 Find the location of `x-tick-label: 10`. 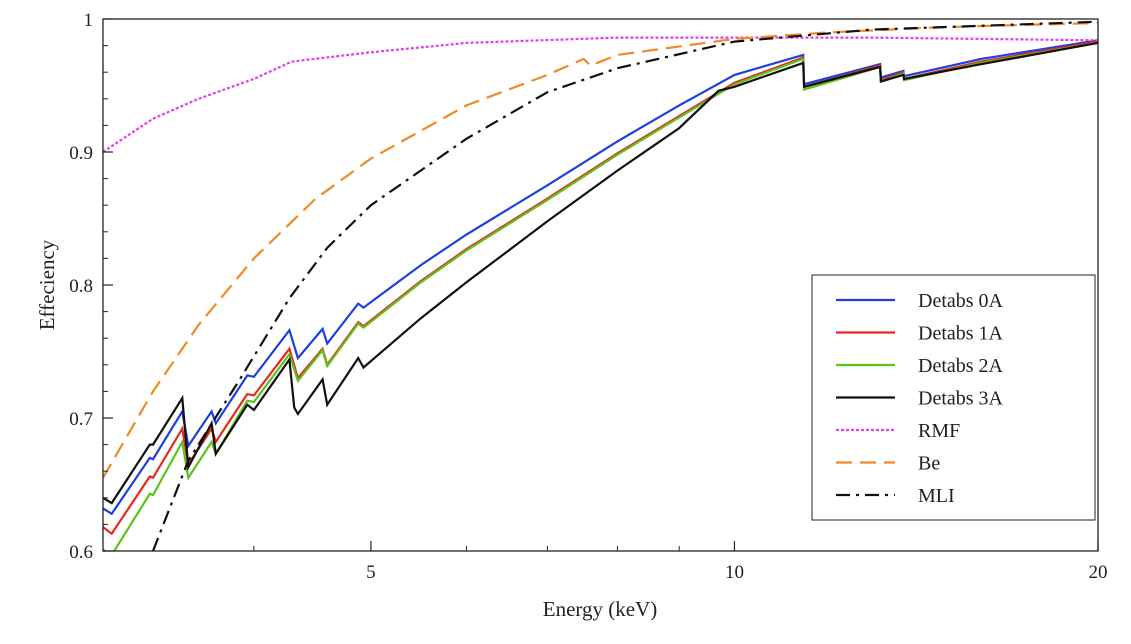

x-tick-label: 10 is located at coordinates (734, 572).